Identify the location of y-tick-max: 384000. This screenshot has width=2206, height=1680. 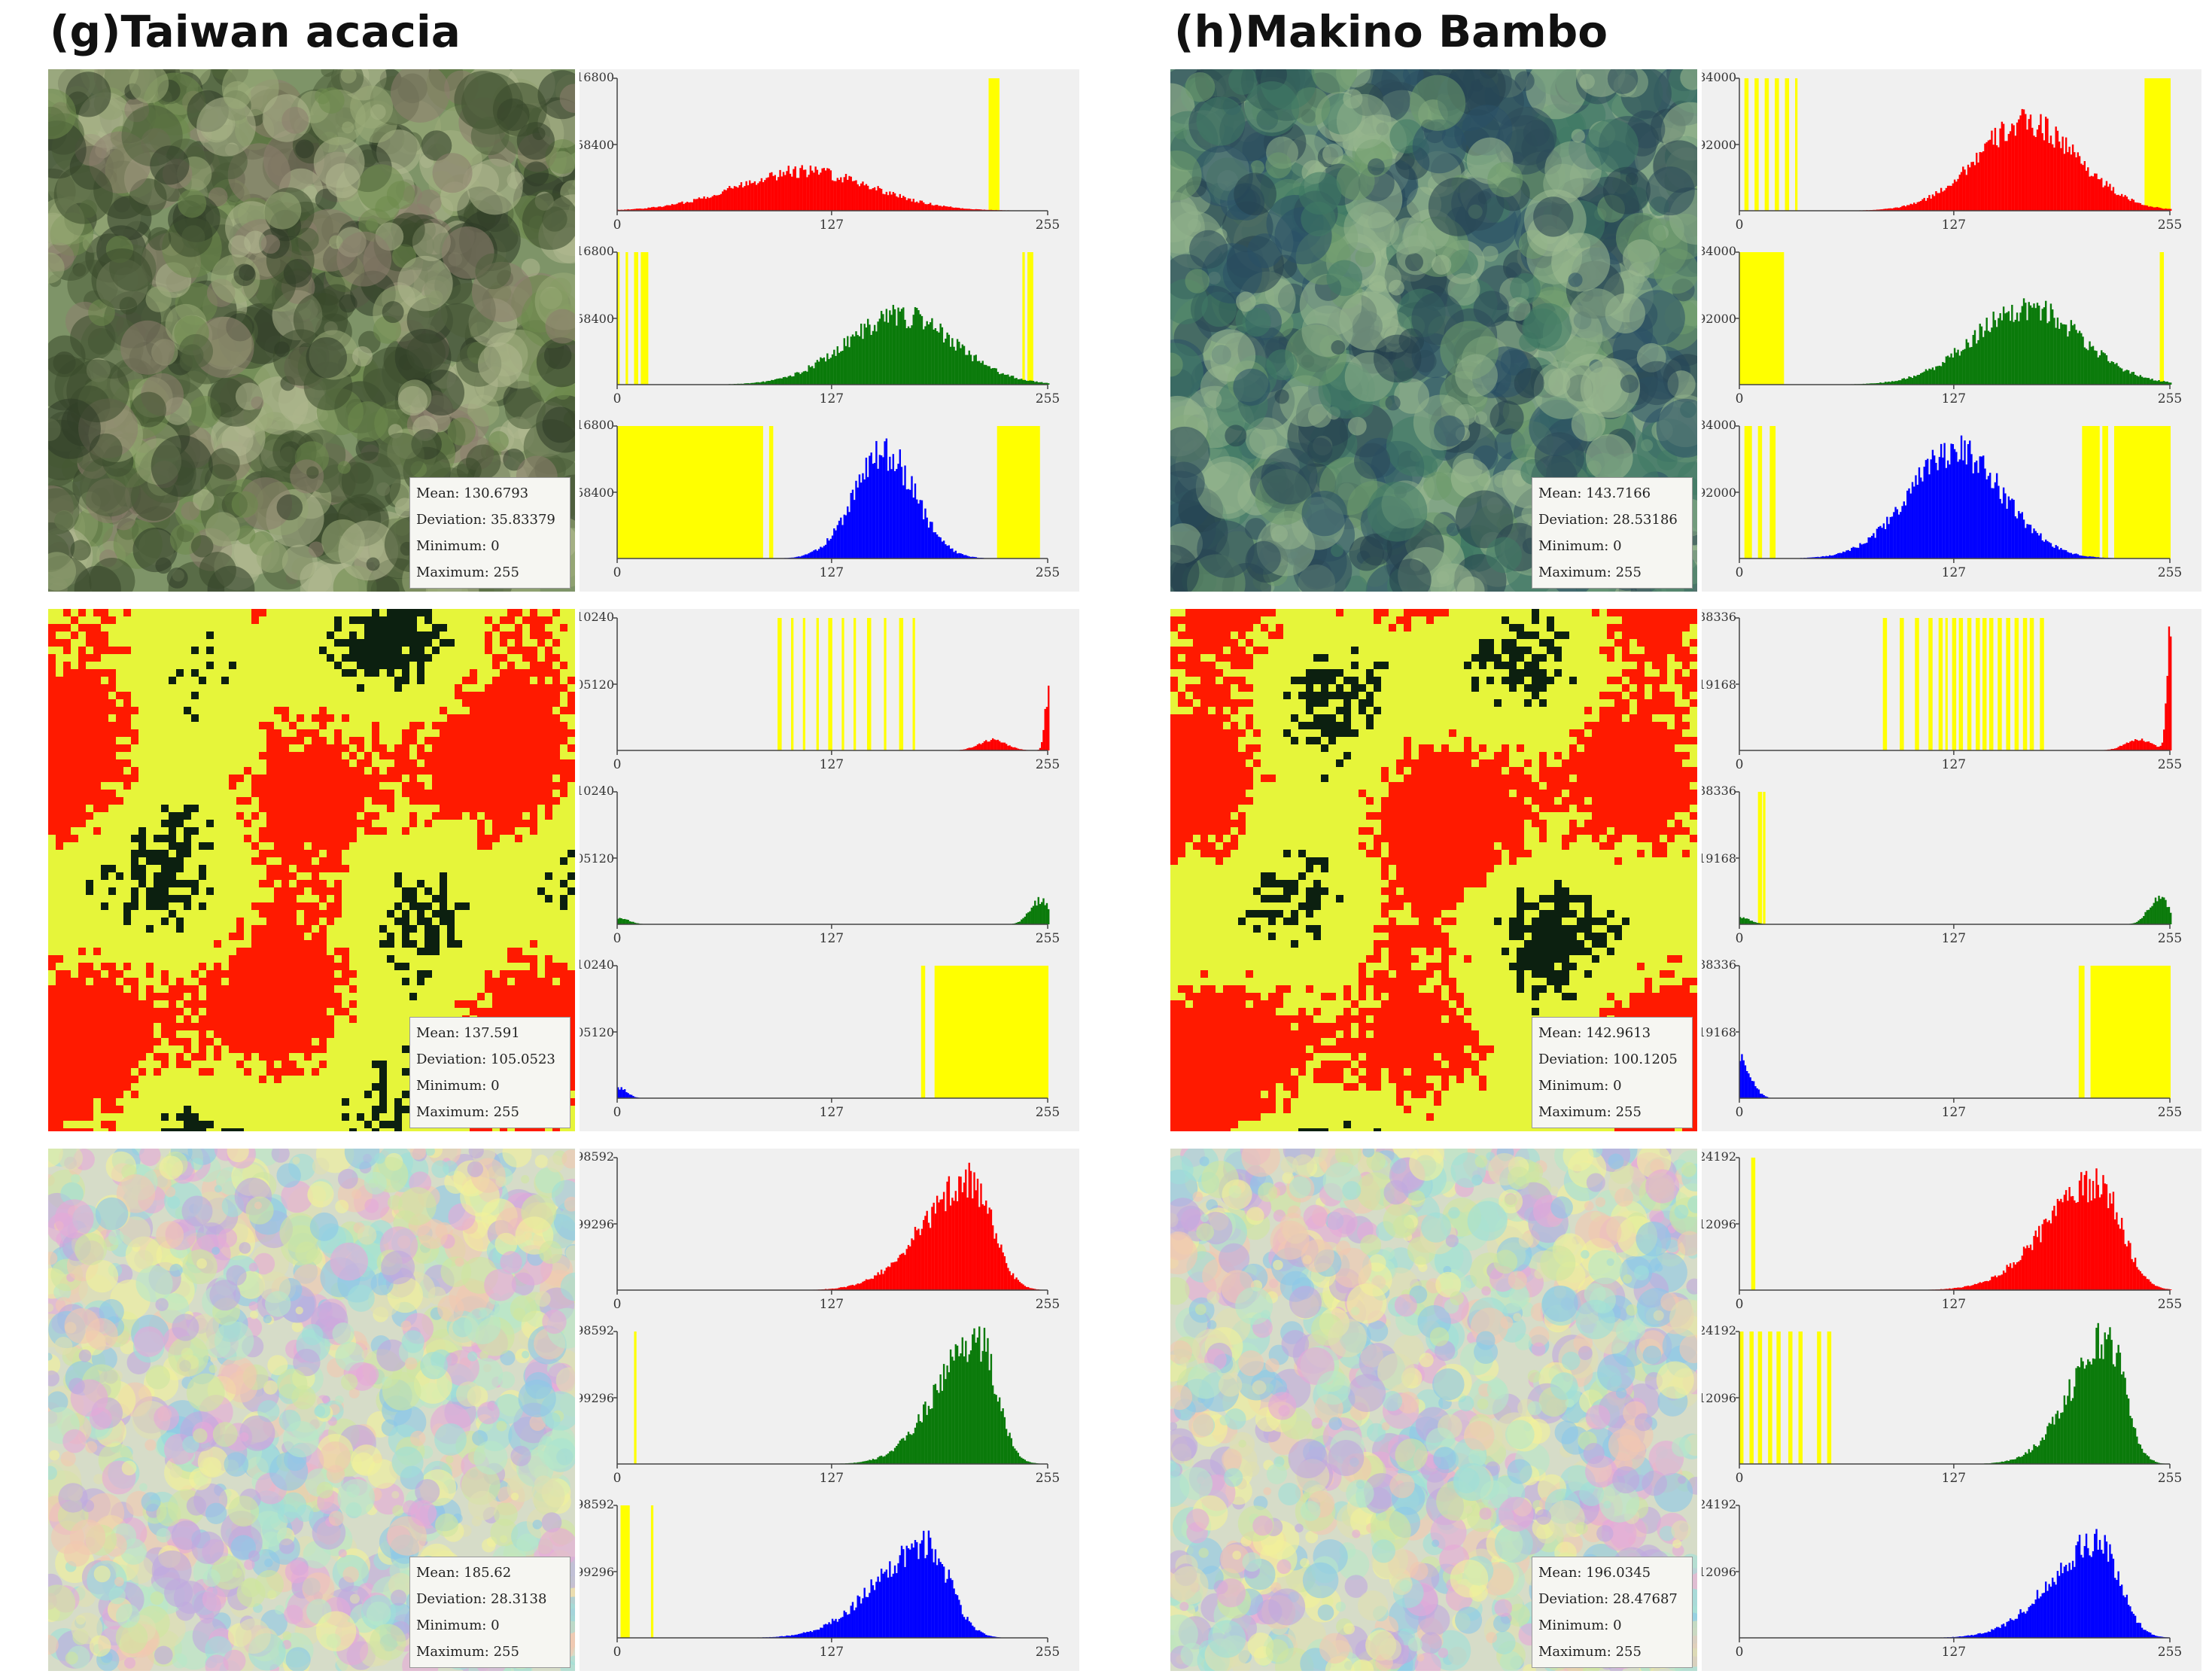
(1719, 425).